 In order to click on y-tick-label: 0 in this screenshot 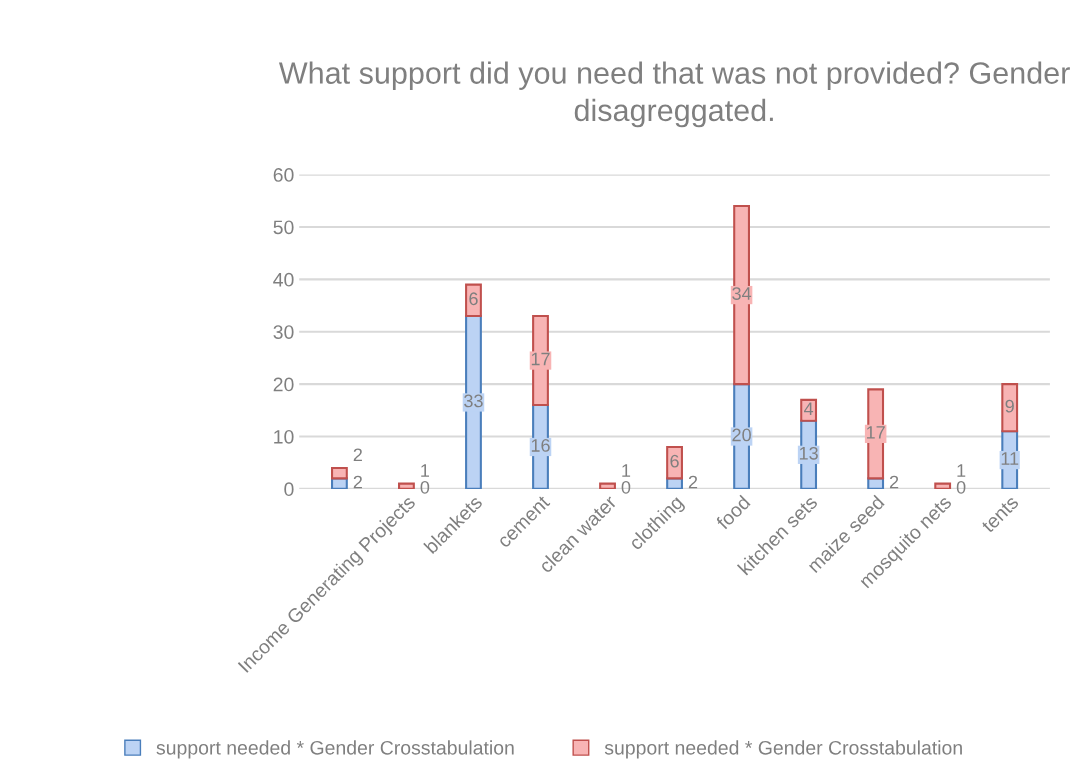, I will do `click(289, 489)`.